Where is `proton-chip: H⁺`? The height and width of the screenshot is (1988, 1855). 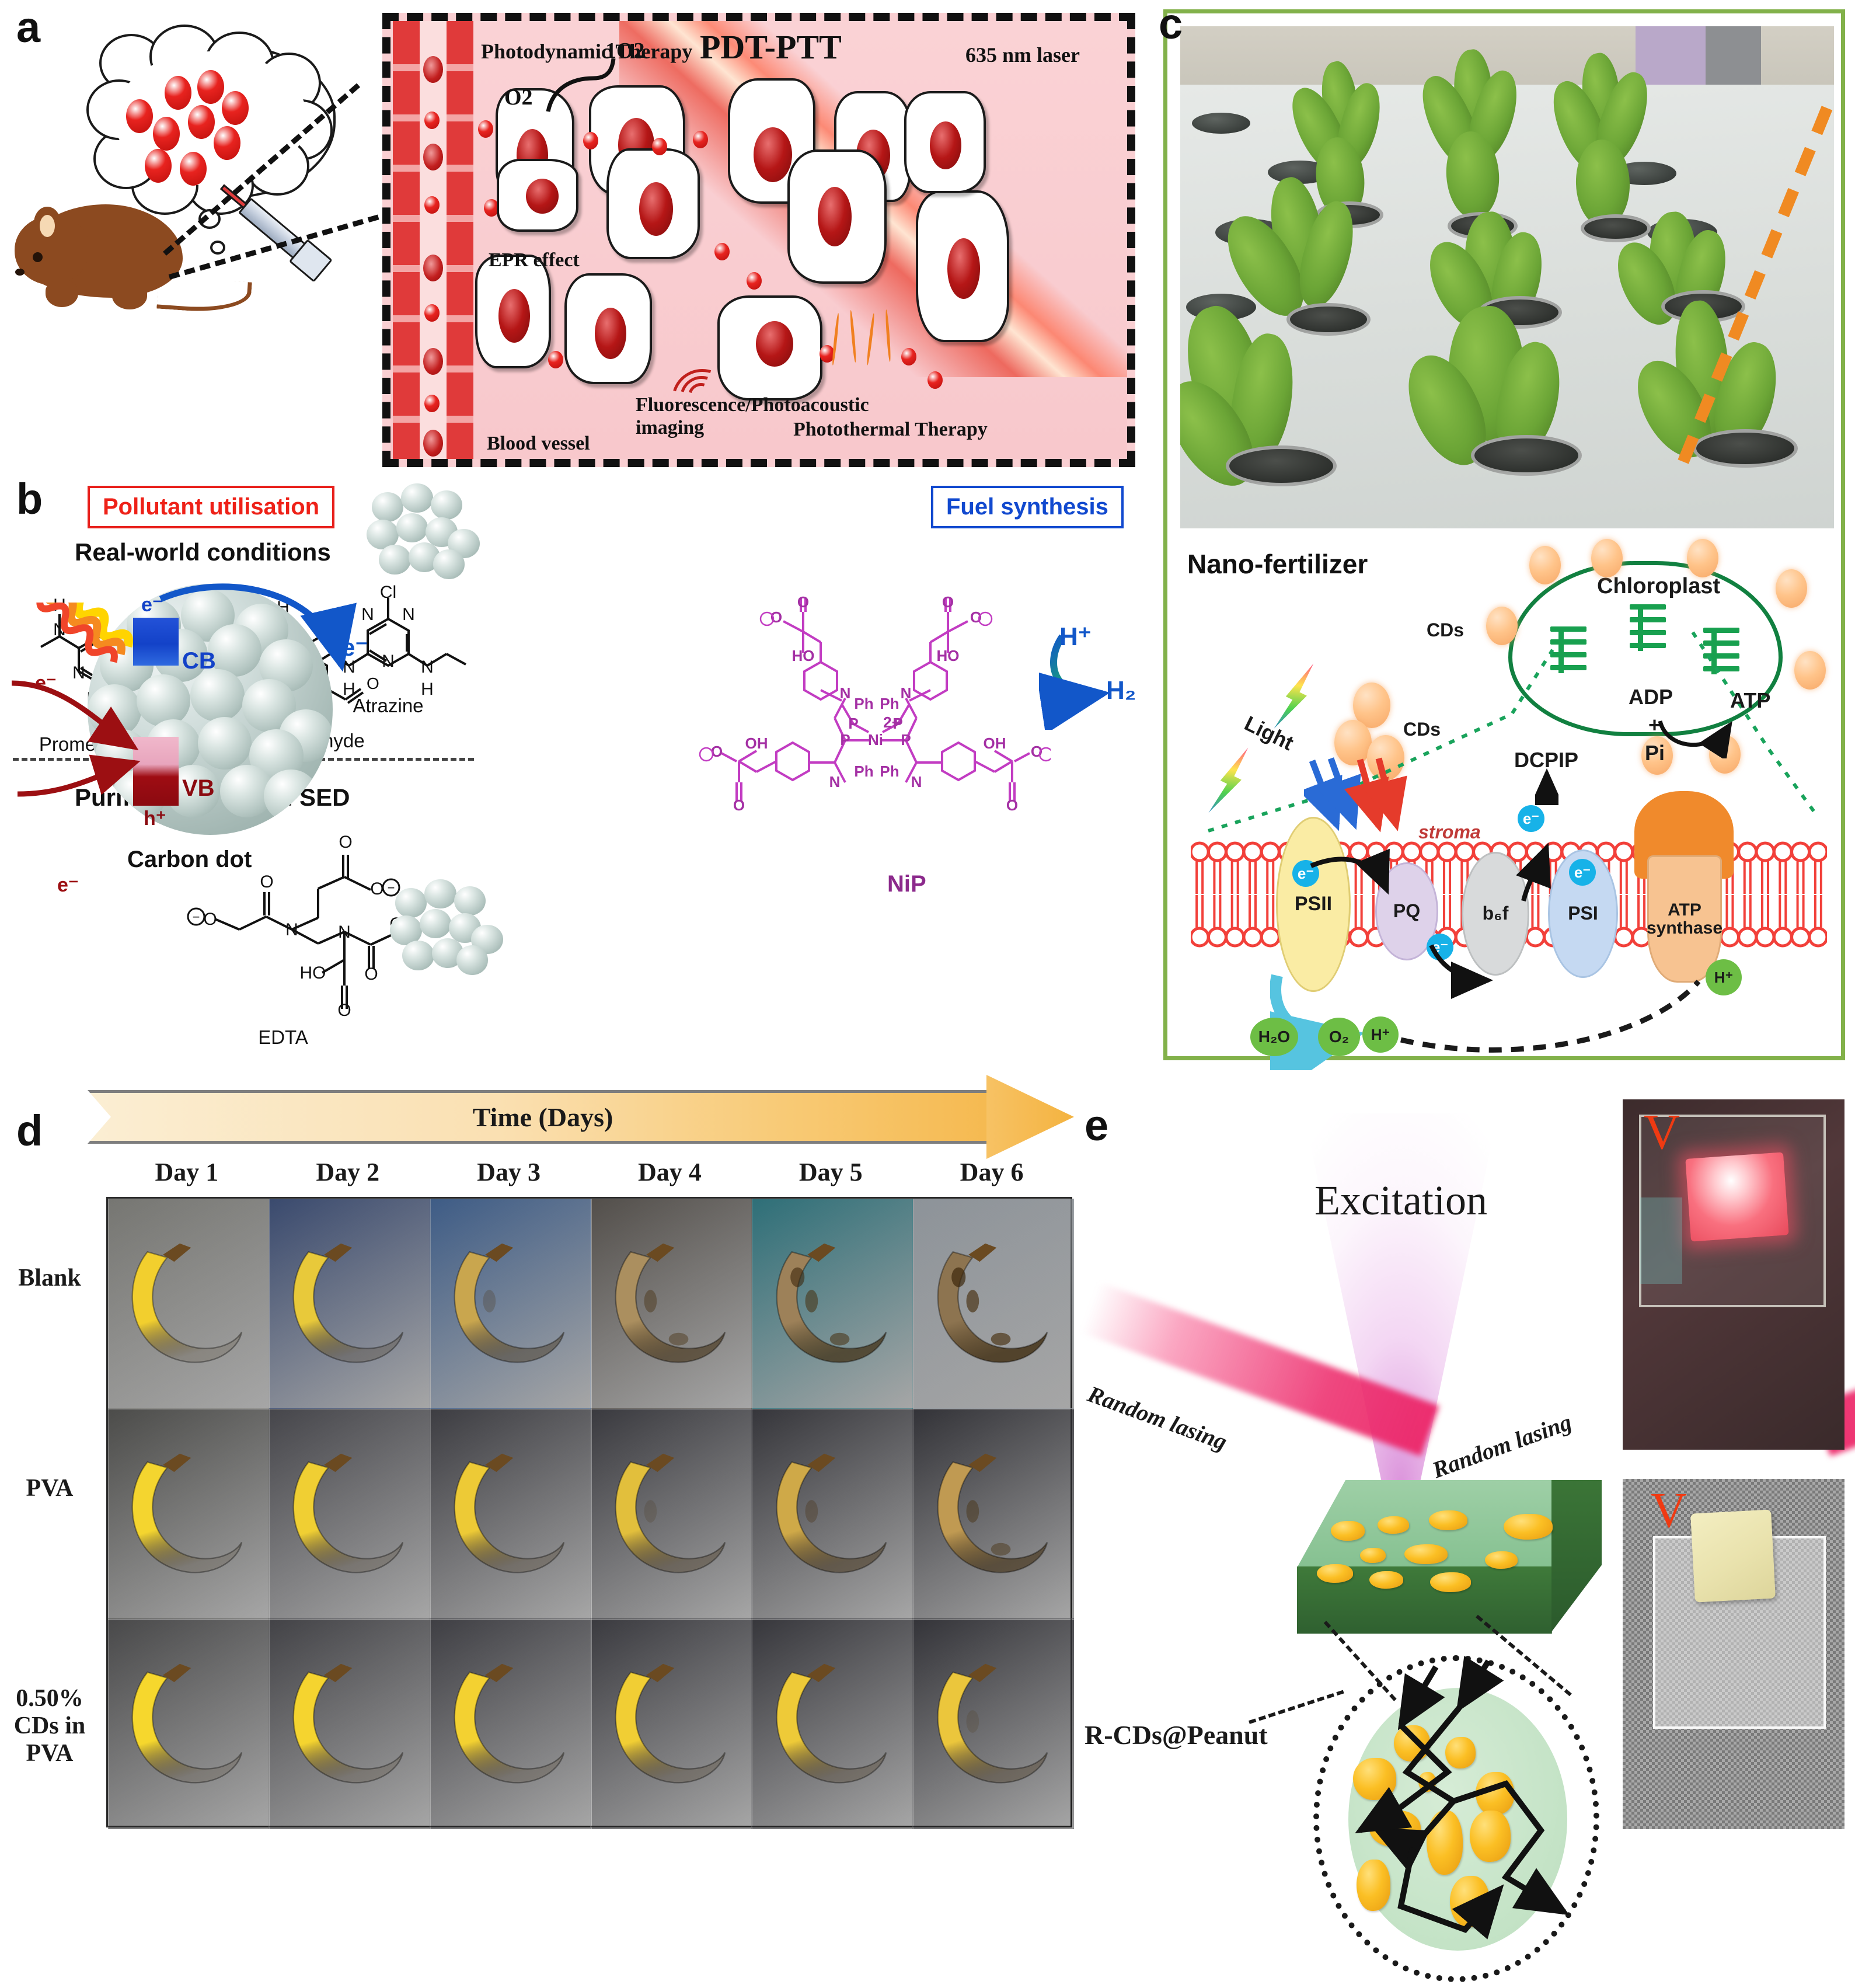 proton-chip: H⁺ is located at coordinates (1724, 977).